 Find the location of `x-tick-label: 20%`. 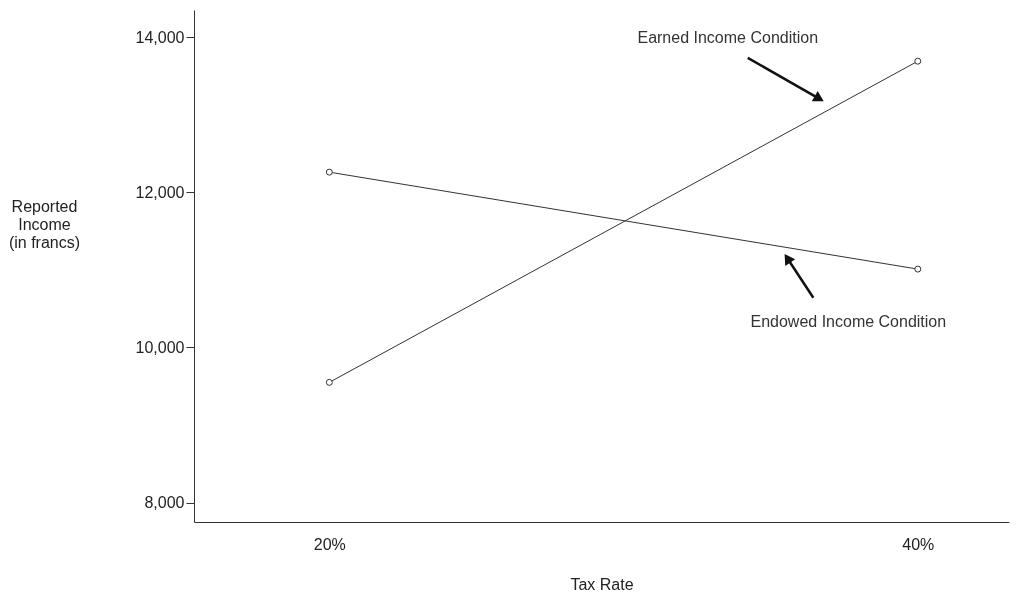

x-tick-label: 20% is located at coordinates (329, 544).